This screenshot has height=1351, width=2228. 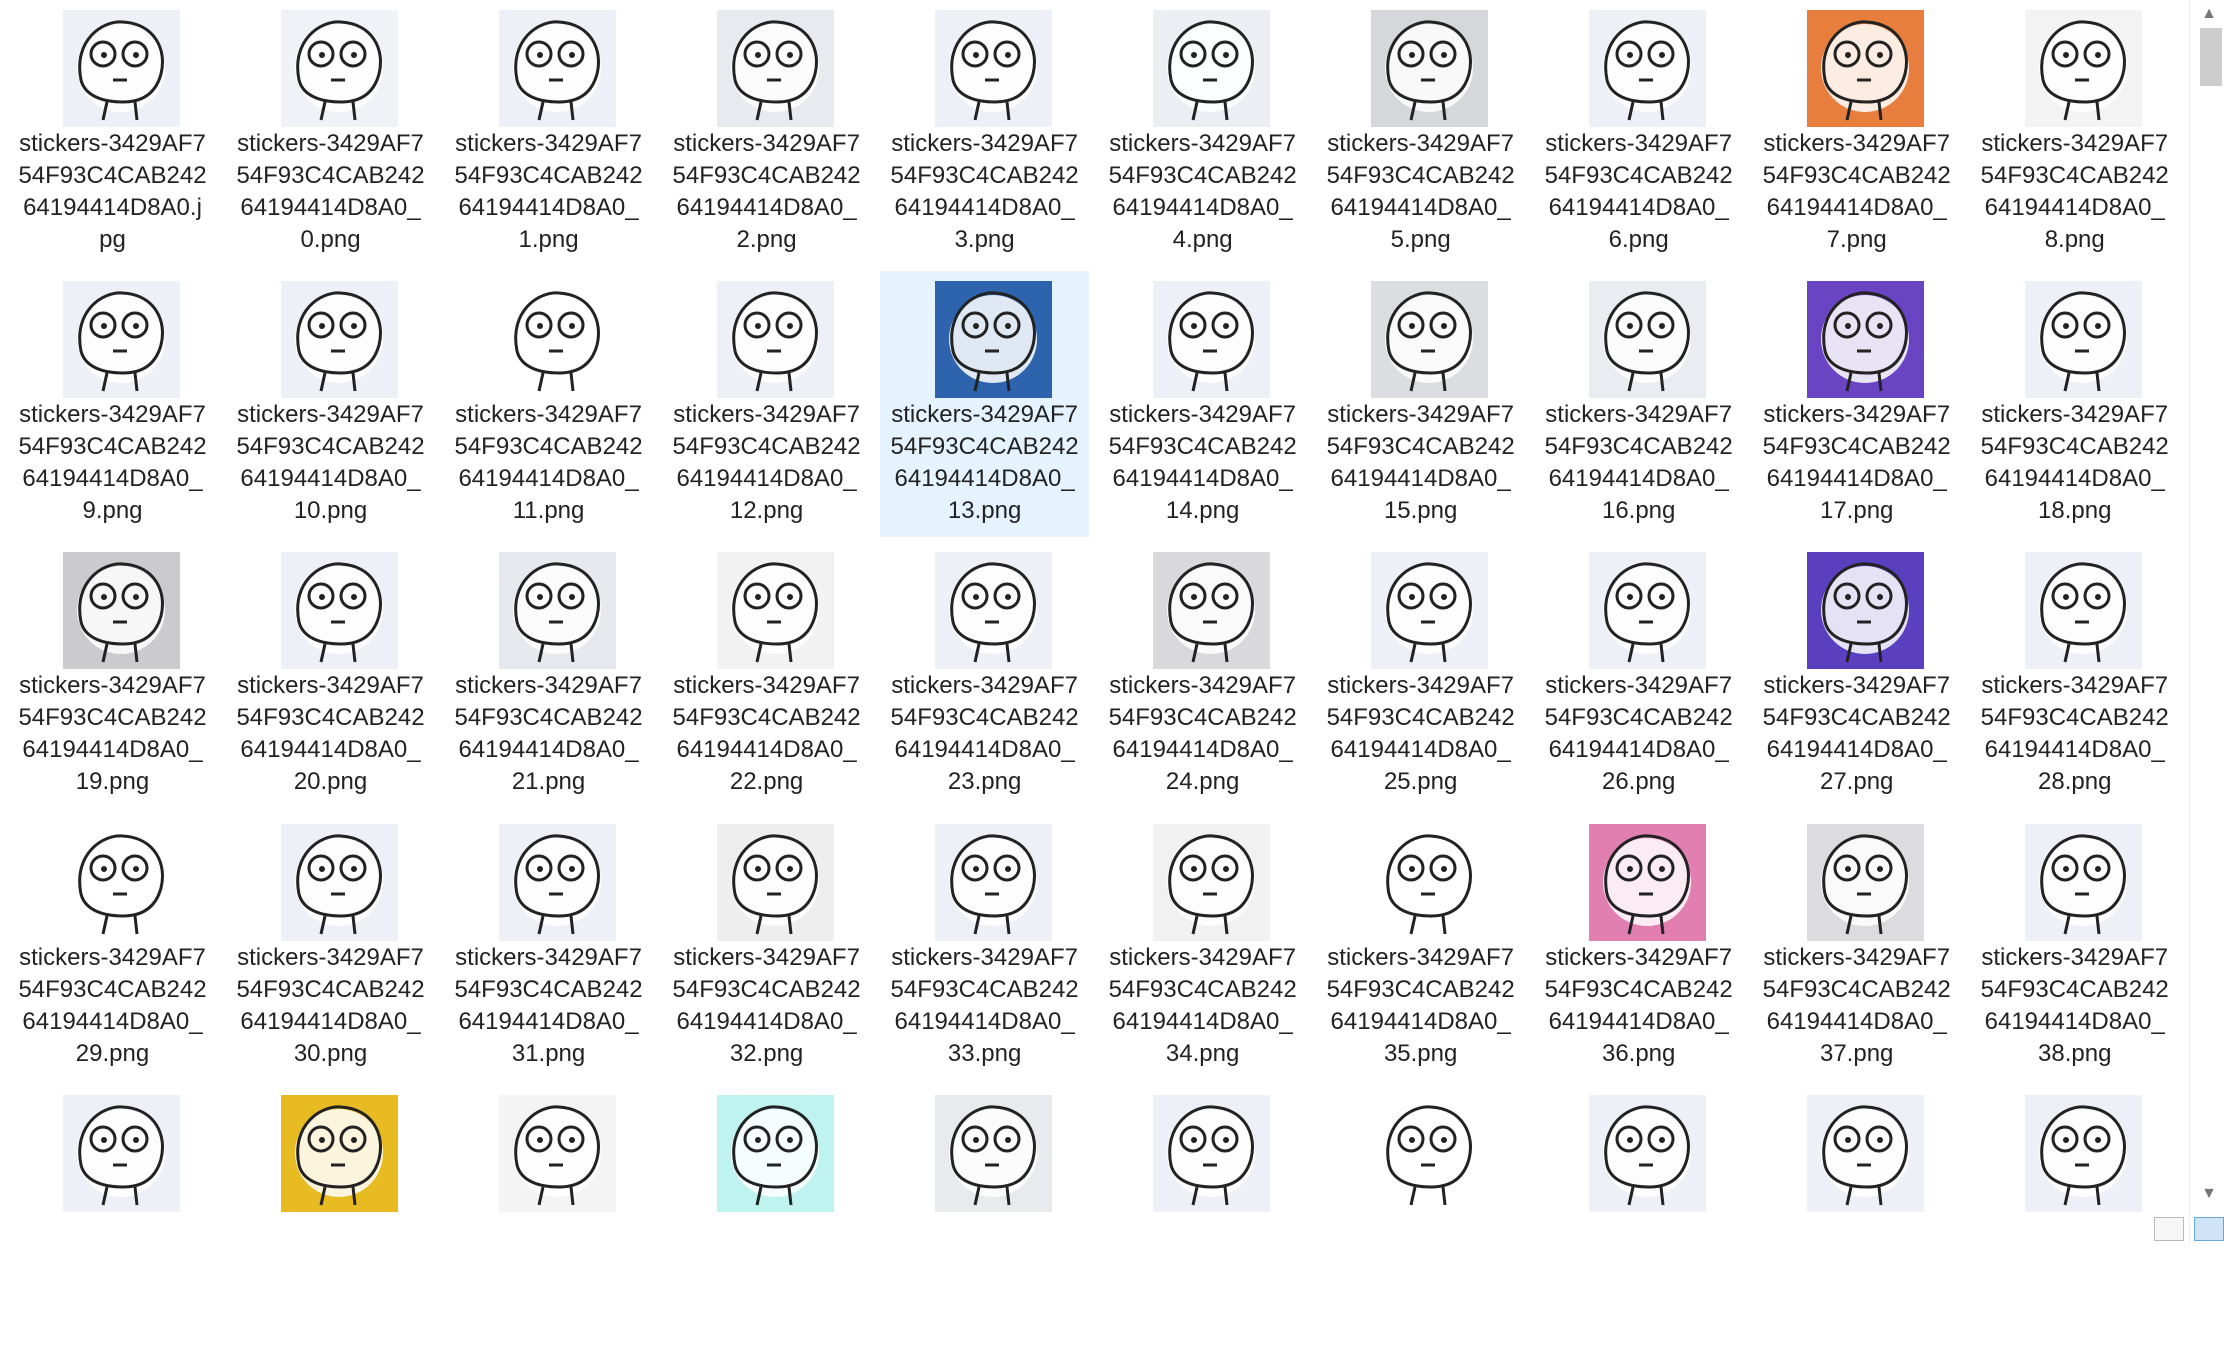 What do you see at coordinates (2209, 1229) in the screenshot?
I see `large-icons-view-icon` at bounding box center [2209, 1229].